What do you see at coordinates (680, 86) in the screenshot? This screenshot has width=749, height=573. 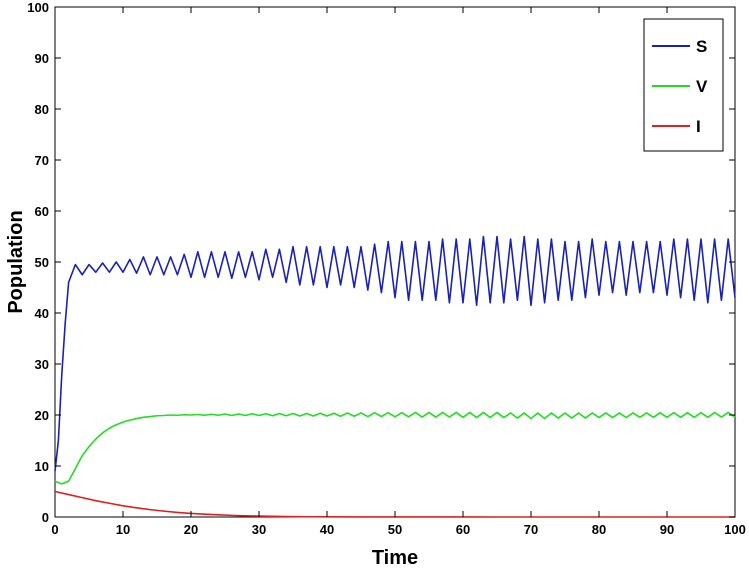 I see `legend-entry-v: V` at bounding box center [680, 86].